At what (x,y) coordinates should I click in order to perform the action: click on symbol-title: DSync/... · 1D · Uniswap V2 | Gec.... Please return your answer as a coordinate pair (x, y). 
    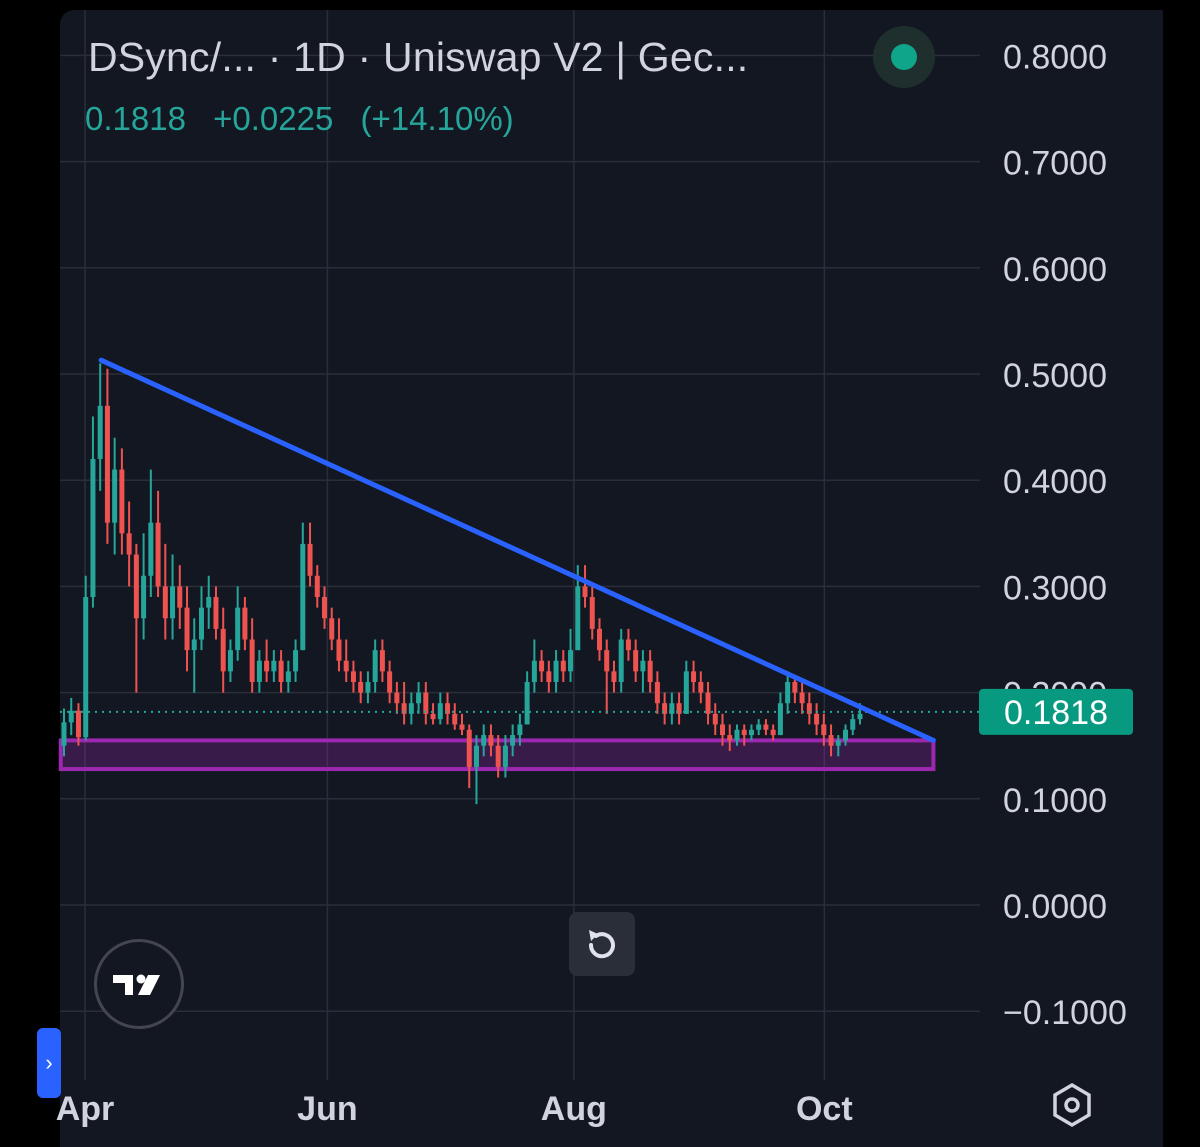
    Looking at the image, I should click on (418, 57).